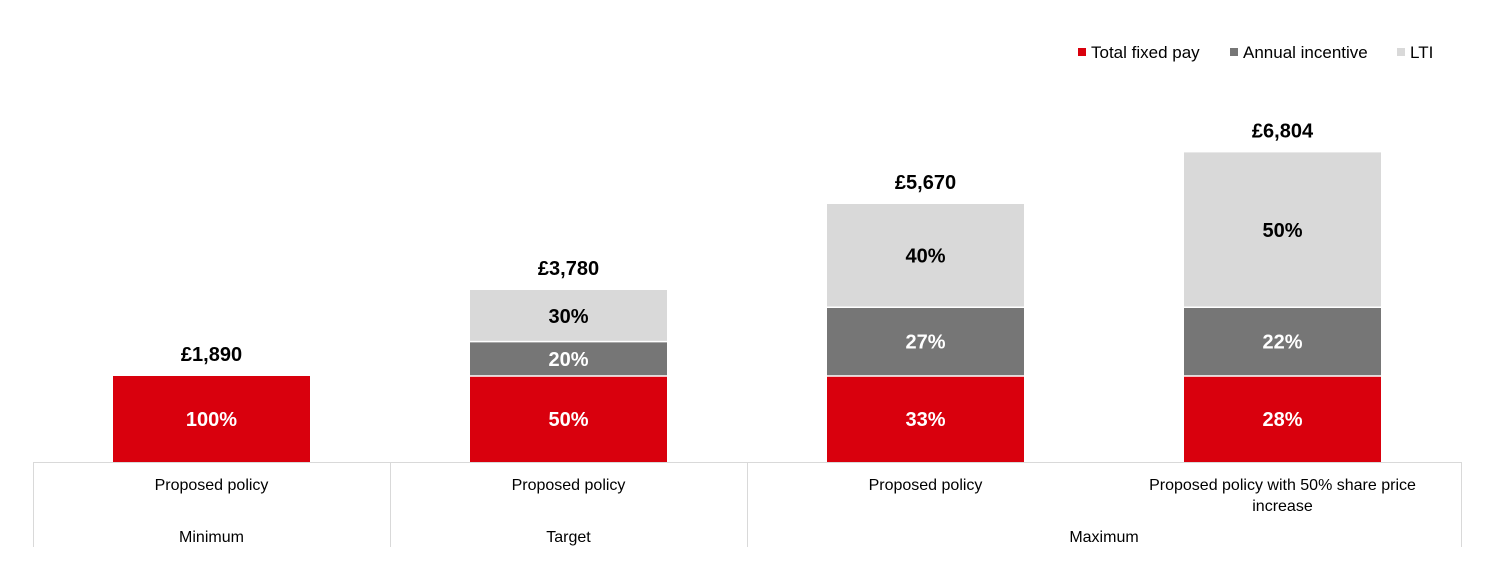 The image size is (1494, 562). What do you see at coordinates (1234, 52) in the screenshot?
I see `legend-swatch-annual-incentive` at bounding box center [1234, 52].